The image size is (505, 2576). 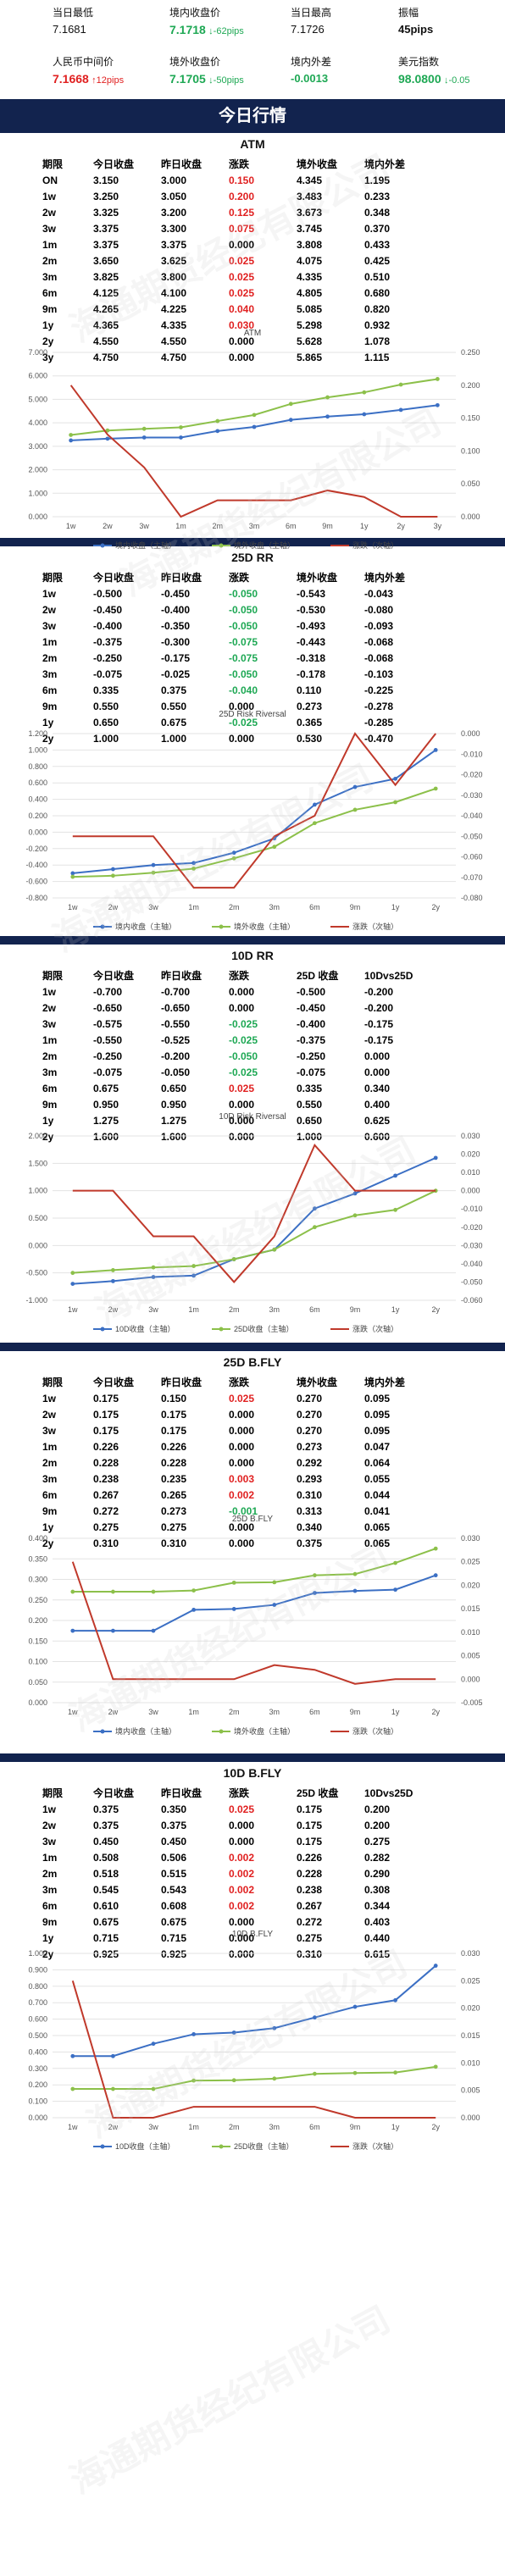 What do you see at coordinates (310, 292) in the screenshot?
I see `table-cell: 4.805` at bounding box center [310, 292].